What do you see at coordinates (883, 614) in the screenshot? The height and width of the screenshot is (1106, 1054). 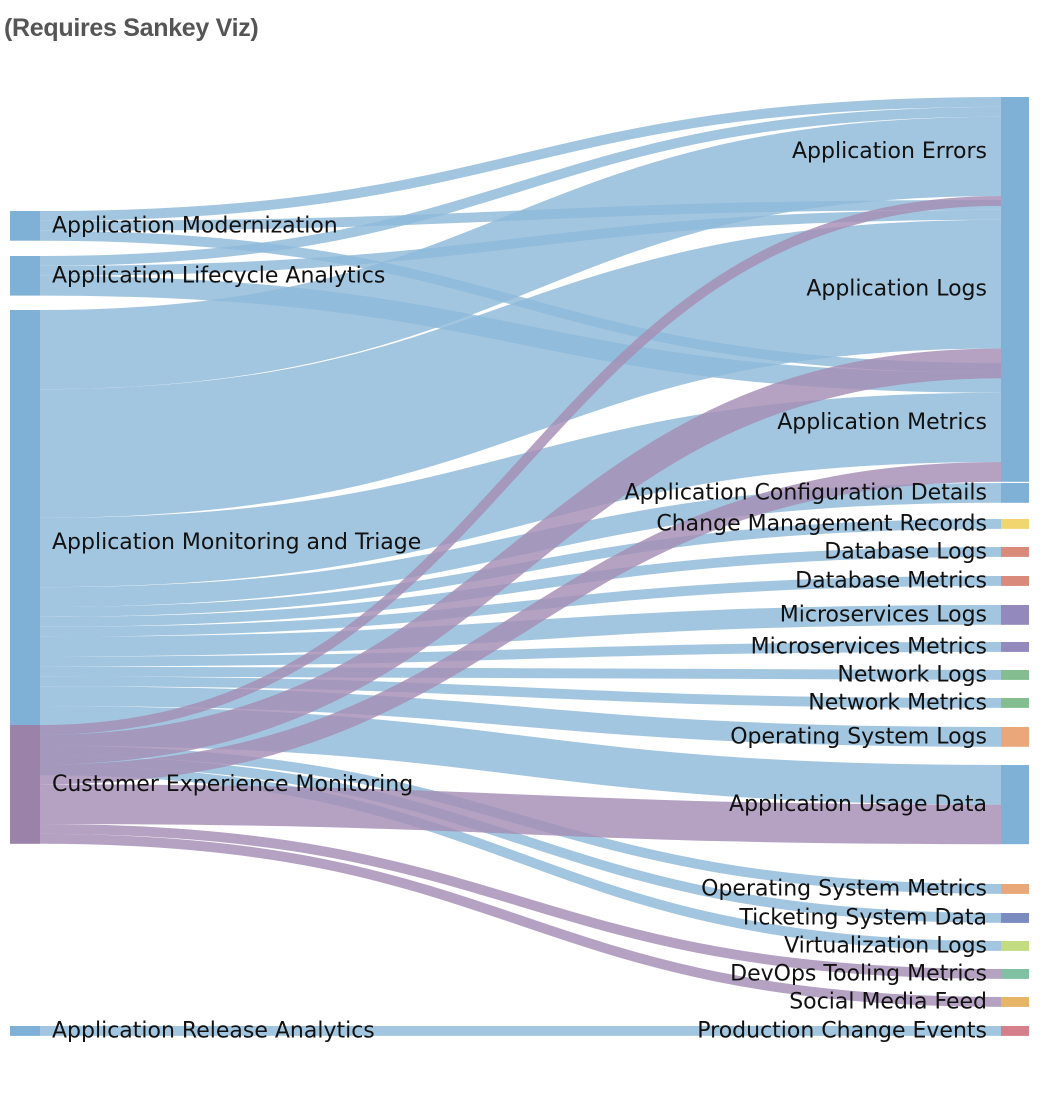 I see `target-label-microservices-logs: Microservices Logs` at bounding box center [883, 614].